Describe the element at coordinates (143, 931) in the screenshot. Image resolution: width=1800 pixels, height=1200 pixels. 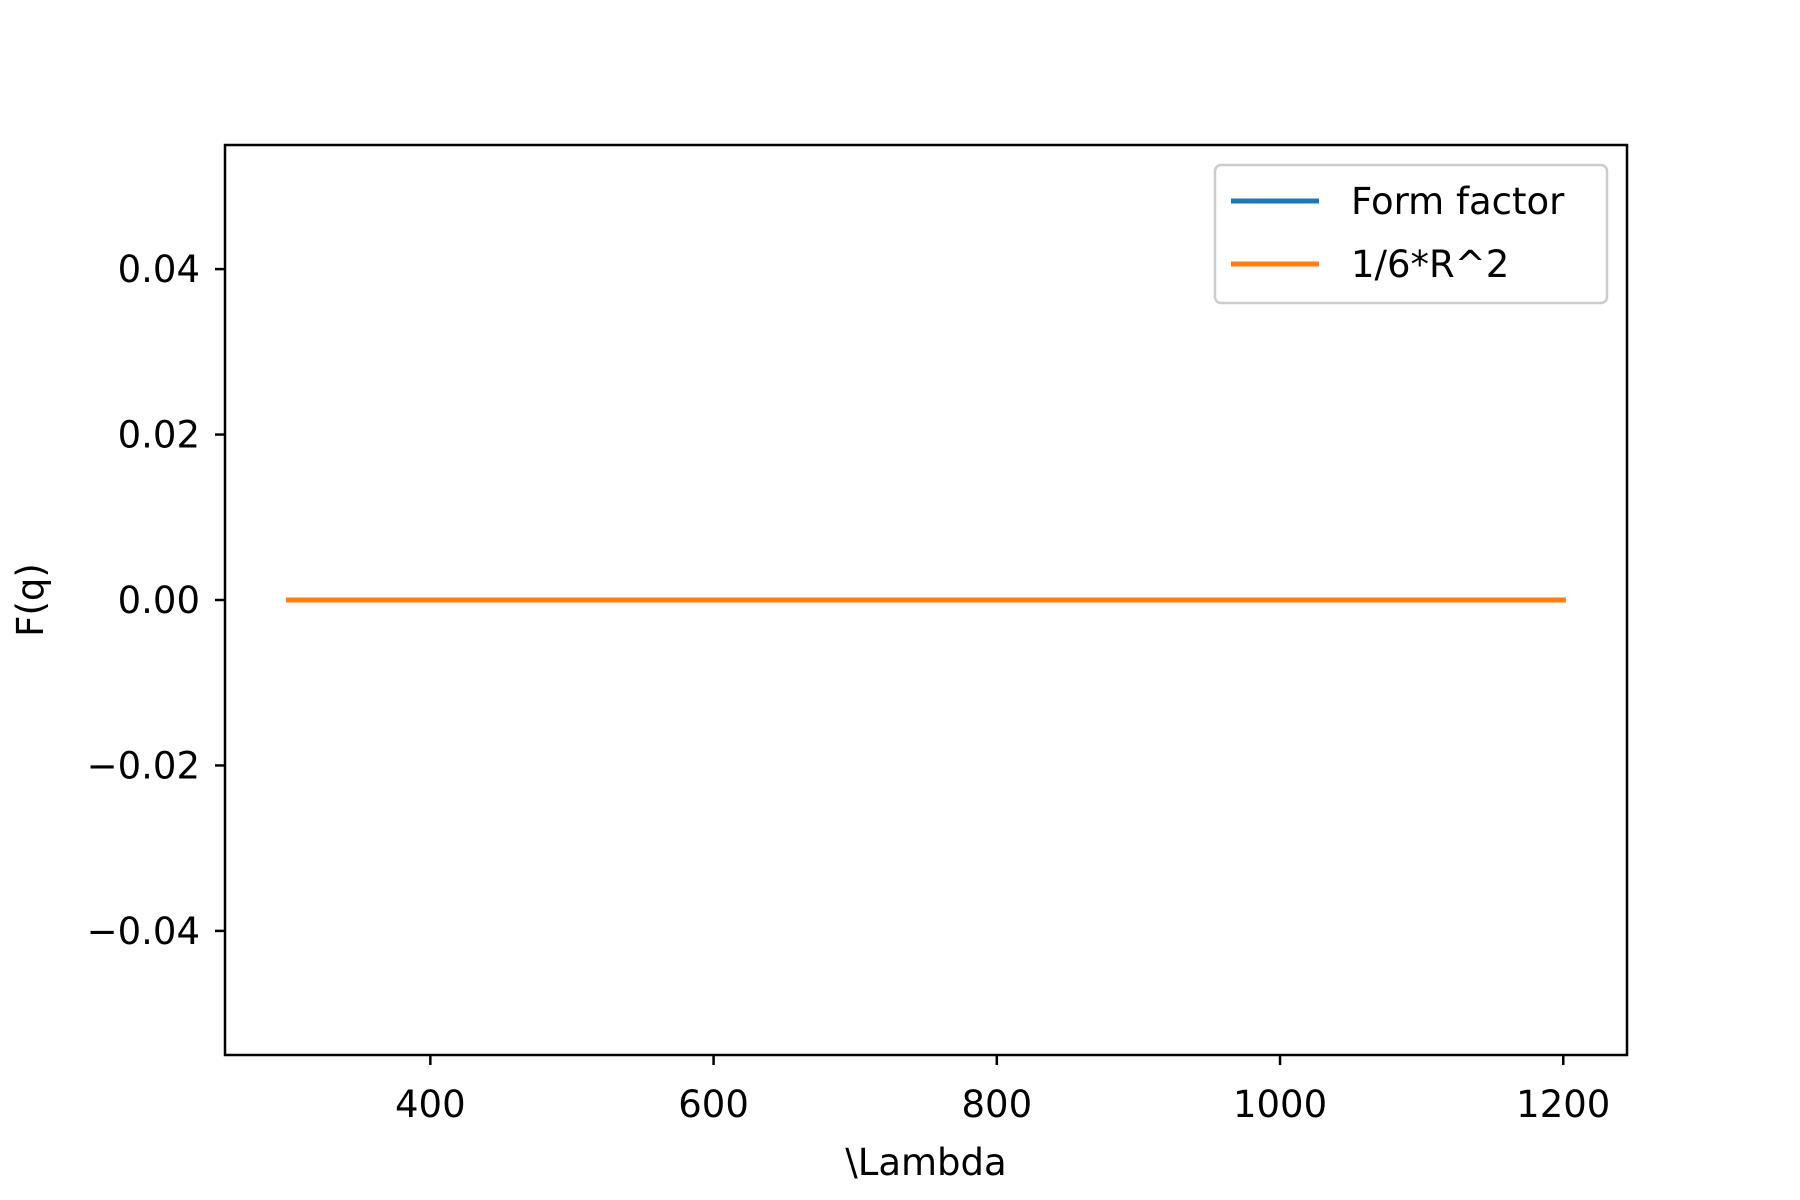
I see `y-tick-label: −0.04` at that location.